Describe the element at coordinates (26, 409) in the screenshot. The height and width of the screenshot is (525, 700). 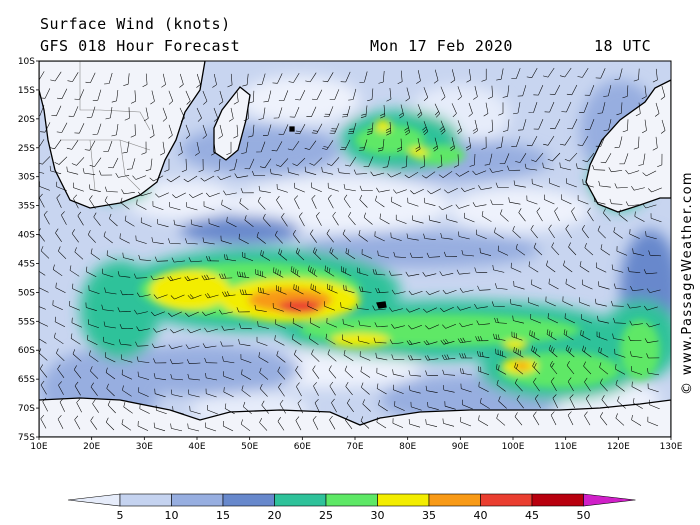
I see `lat-label: 70S` at that location.